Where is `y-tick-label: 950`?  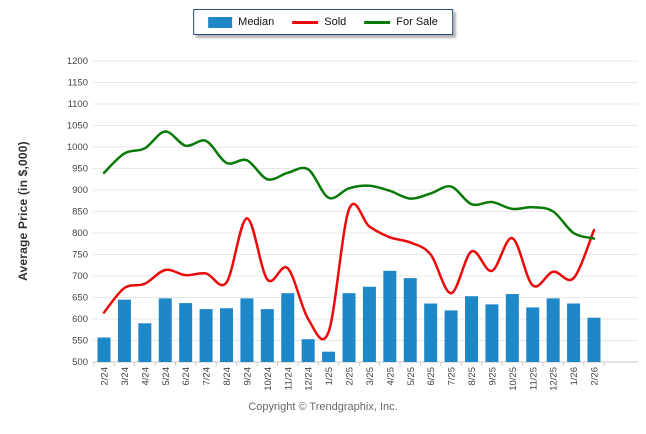 y-tick-label: 950 is located at coordinates (80, 169).